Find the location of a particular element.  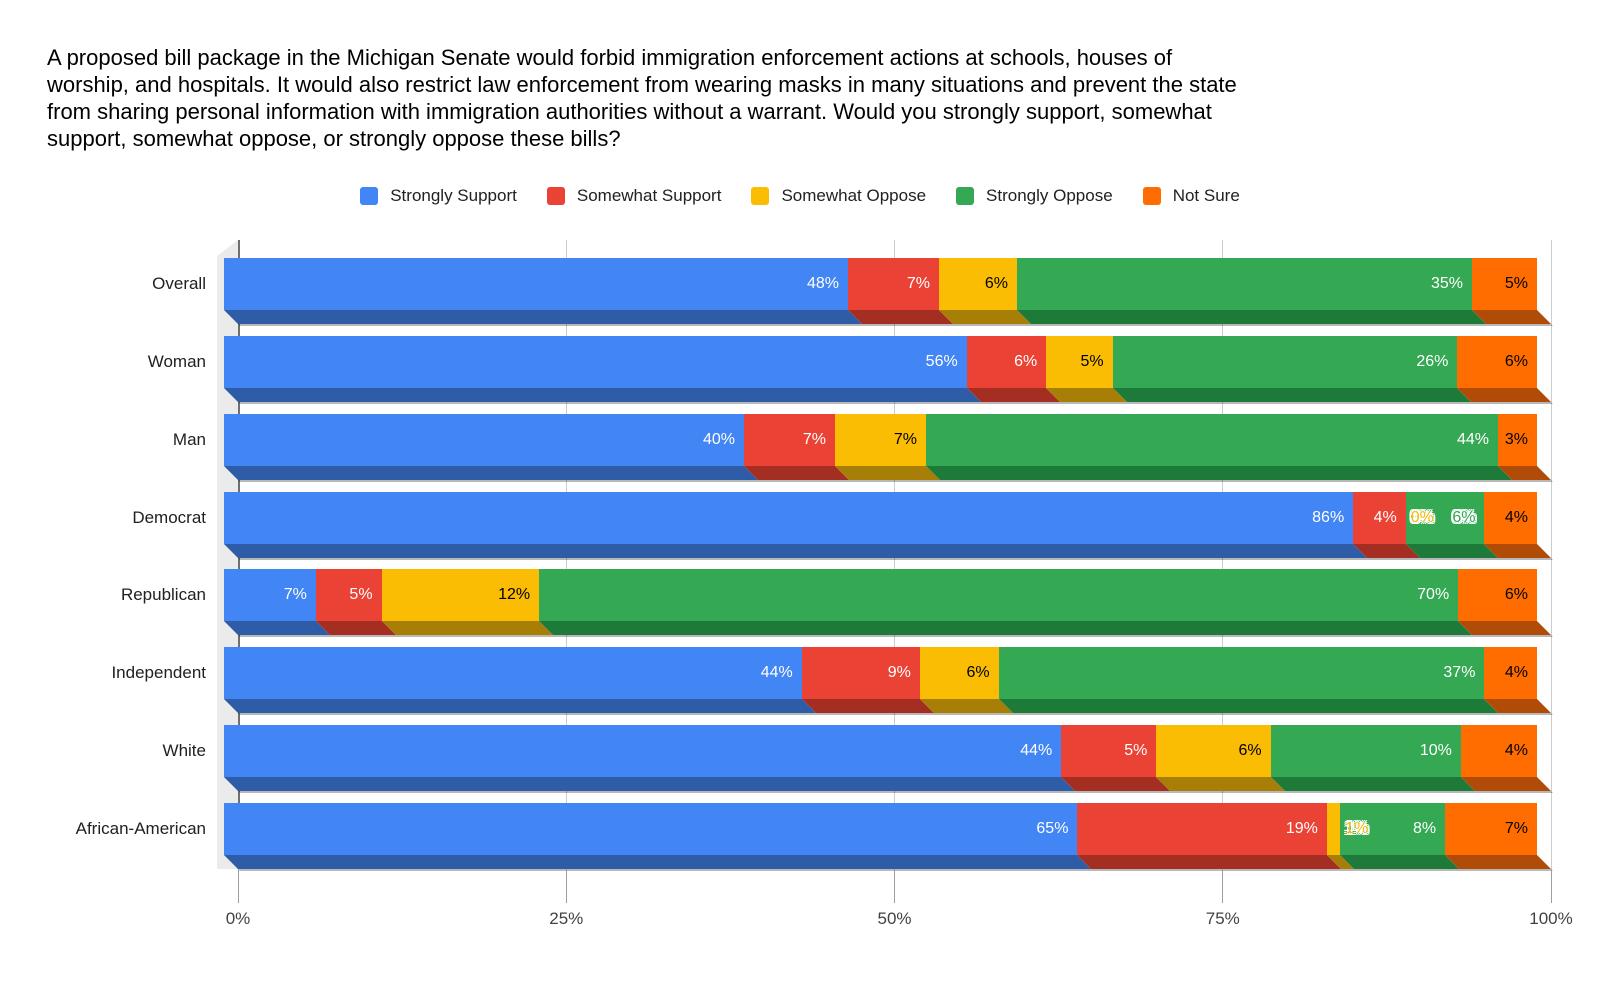

value-label-overall-strongly-oppose: 35% is located at coordinates (1446, 283).